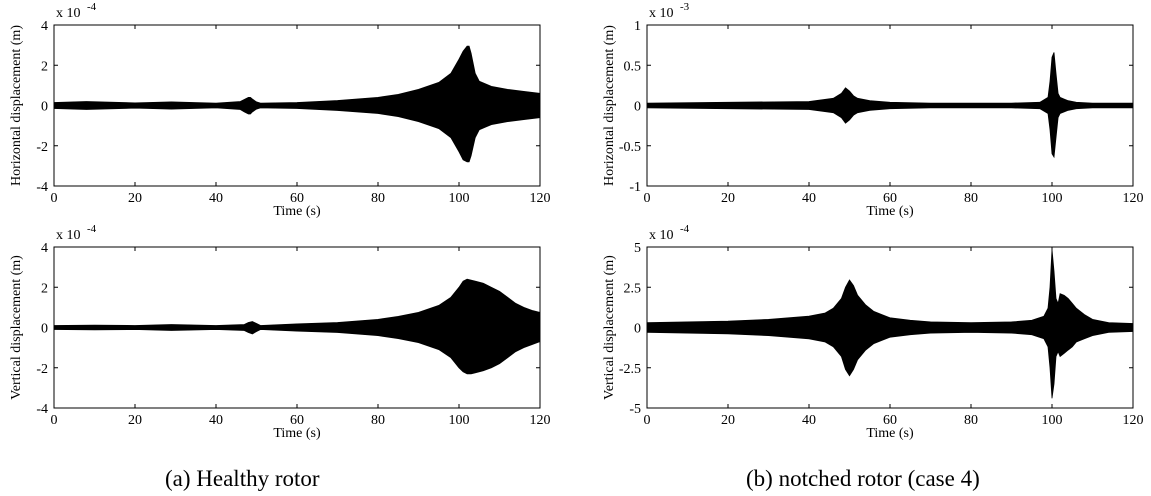 The height and width of the screenshot is (496, 1151). I want to click on panel-a-top-multiplier-exponent: -4, so click(92, 7).